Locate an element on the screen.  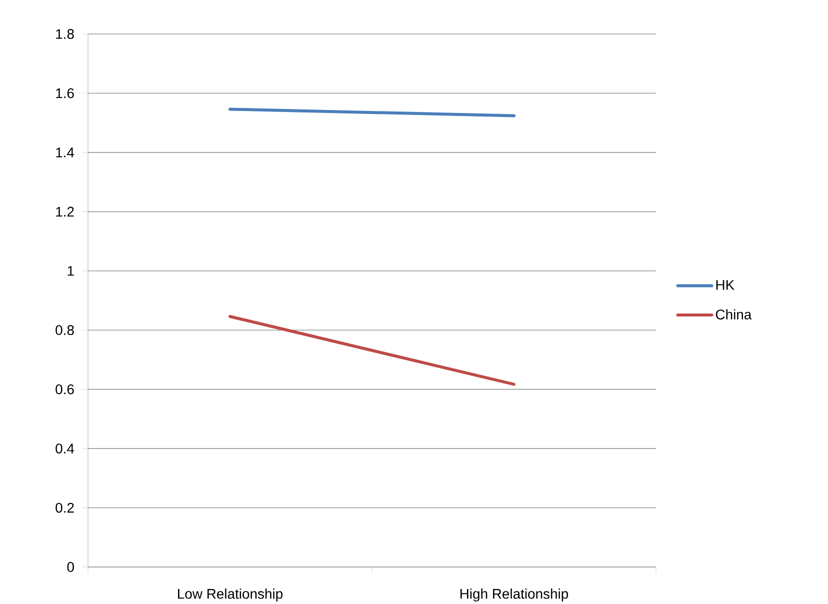
x-tick-label: High Relationship is located at coordinates (514, 595).